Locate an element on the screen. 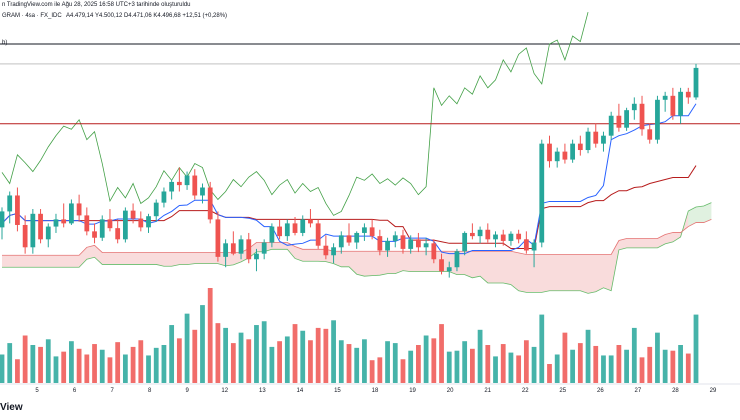 The width and height of the screenshot is (740, 420). brand-text: View is located at coordinates (11, 407).